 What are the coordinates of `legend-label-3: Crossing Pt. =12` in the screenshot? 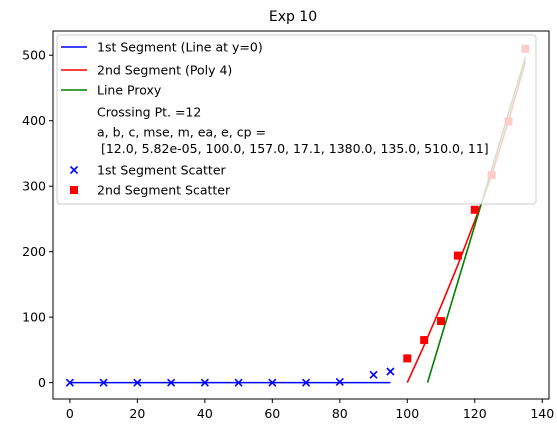 It's located at (149, 112).